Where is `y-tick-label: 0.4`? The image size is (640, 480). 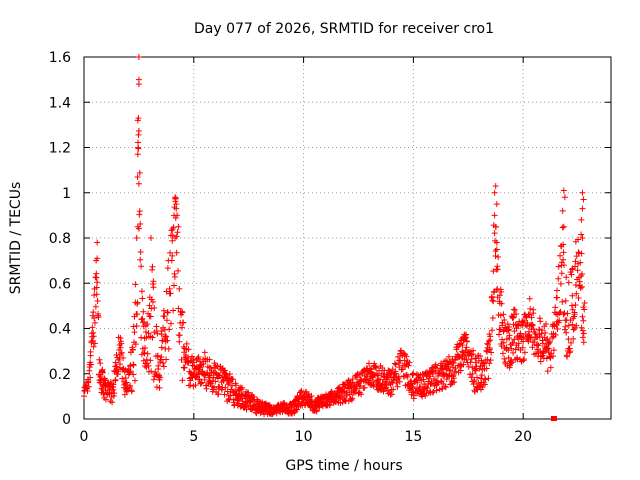 y-tick-label: 0.4 is located at coordinates (60, 330).